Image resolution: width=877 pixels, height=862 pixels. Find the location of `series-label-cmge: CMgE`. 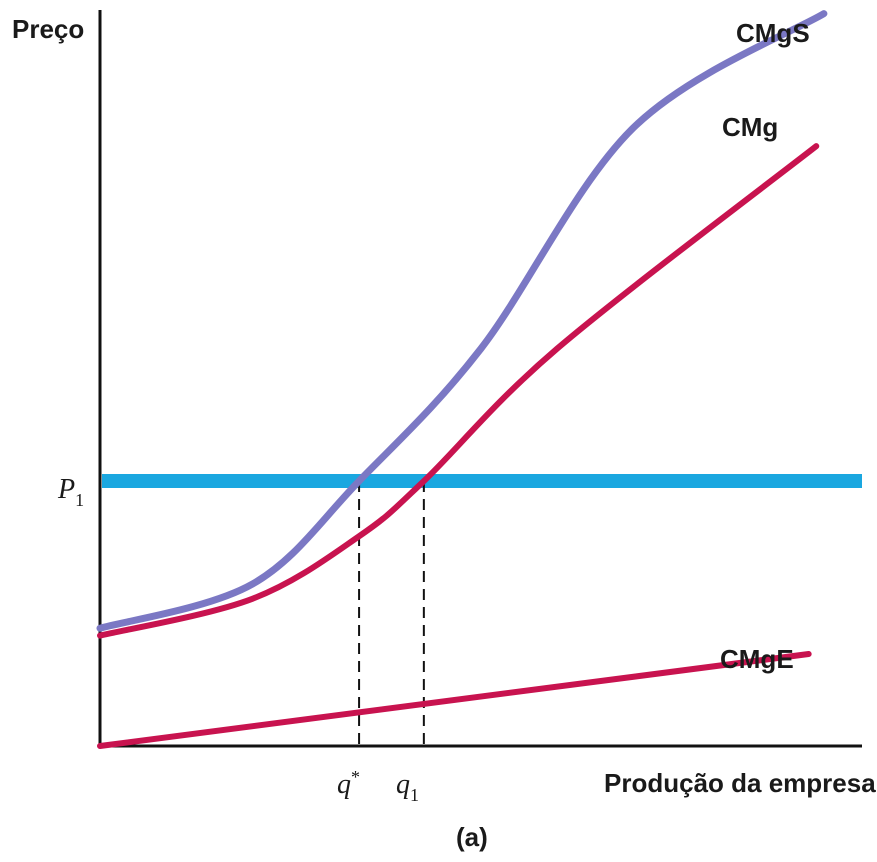

series-label-cmge: CMgE is located at coordinates (757, 659).